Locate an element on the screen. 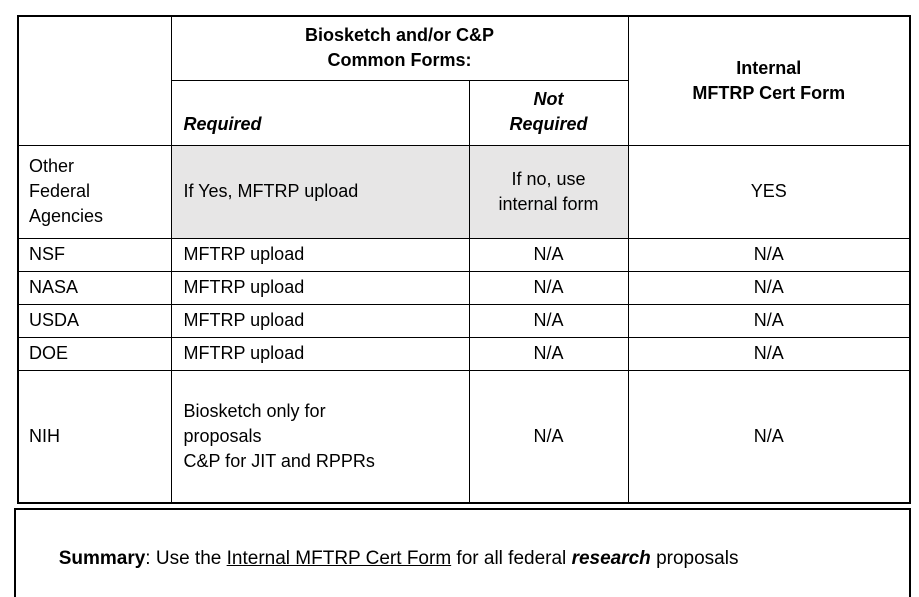  internal-cert-cell: YES is located at coordinates (769, 191).